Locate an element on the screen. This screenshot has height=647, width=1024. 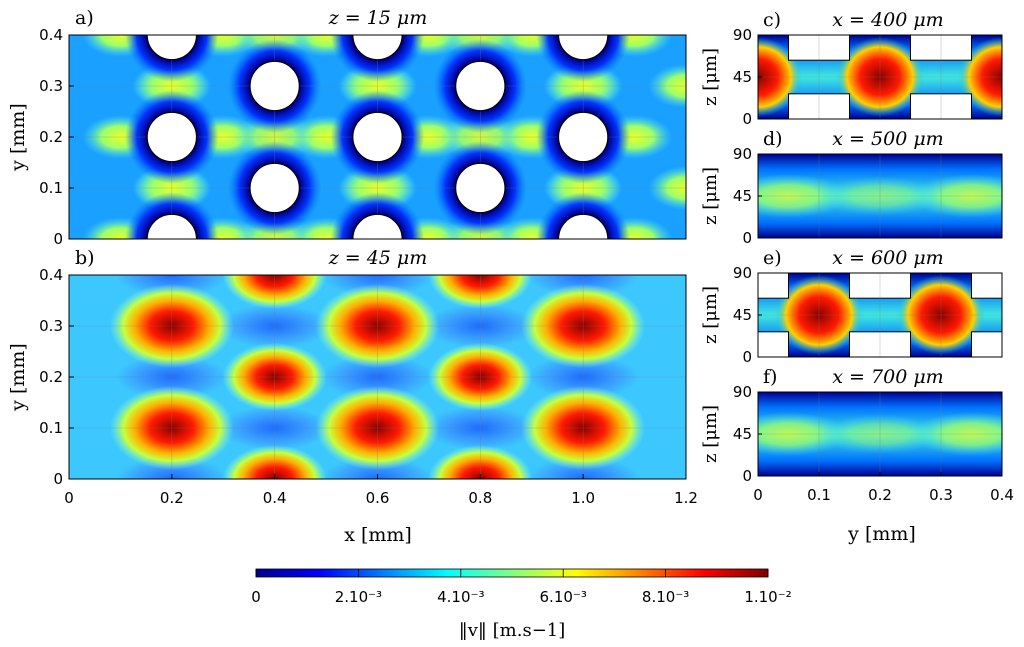
colorbar-tick-label: 0 is located at coordinates (256, 597).